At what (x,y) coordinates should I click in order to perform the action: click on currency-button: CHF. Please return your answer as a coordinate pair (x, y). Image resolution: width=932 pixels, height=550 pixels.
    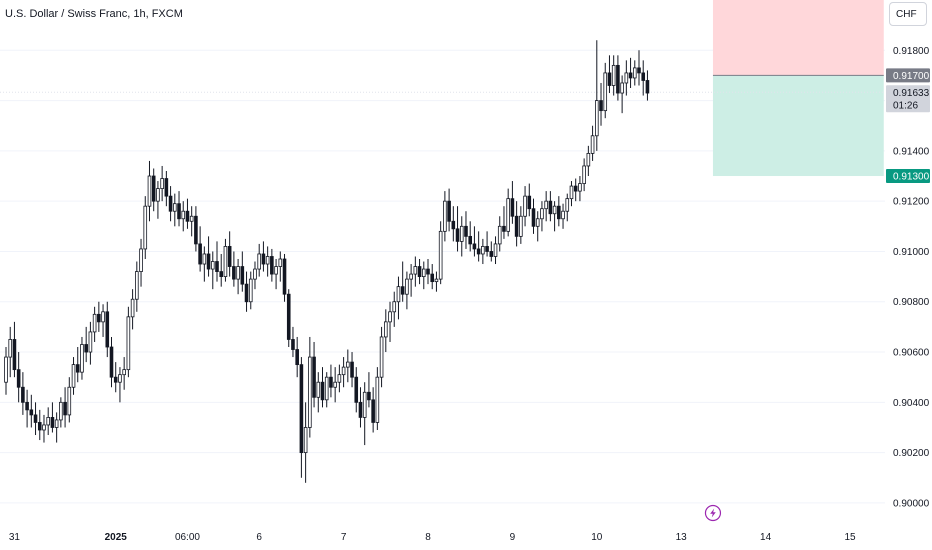
    Looking at the image, I should click on (908, 14).